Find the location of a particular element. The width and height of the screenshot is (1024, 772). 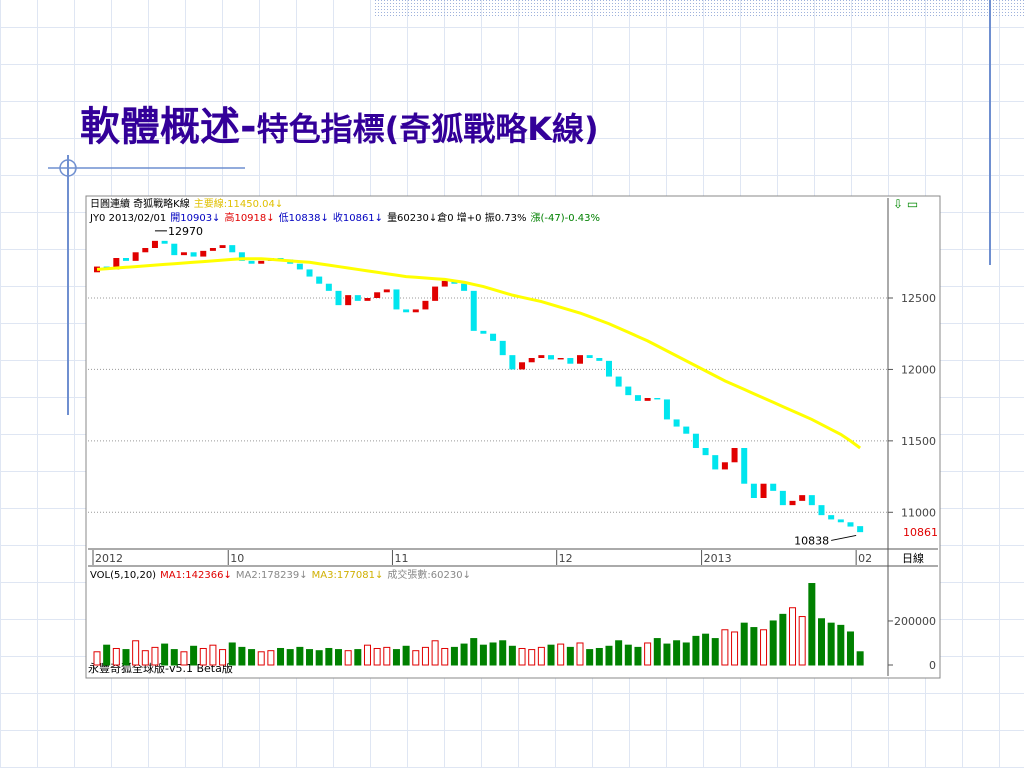

period-label: 日線 is located at coordinates (913, 558).